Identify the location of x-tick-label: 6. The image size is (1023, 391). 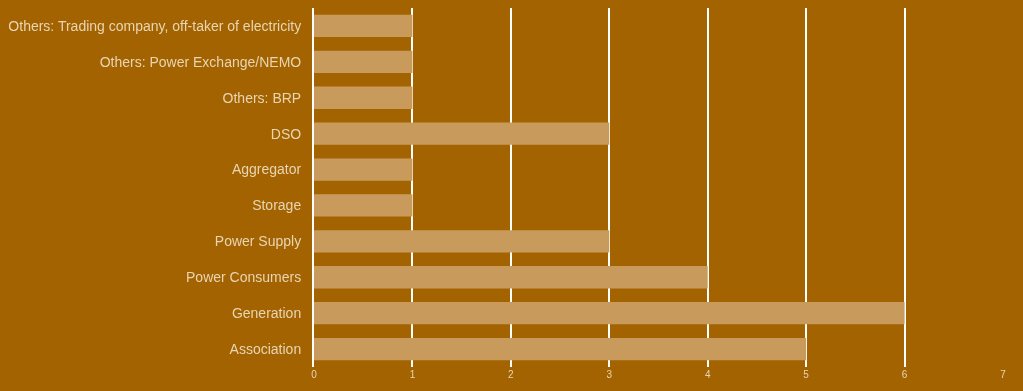
(904, 374).